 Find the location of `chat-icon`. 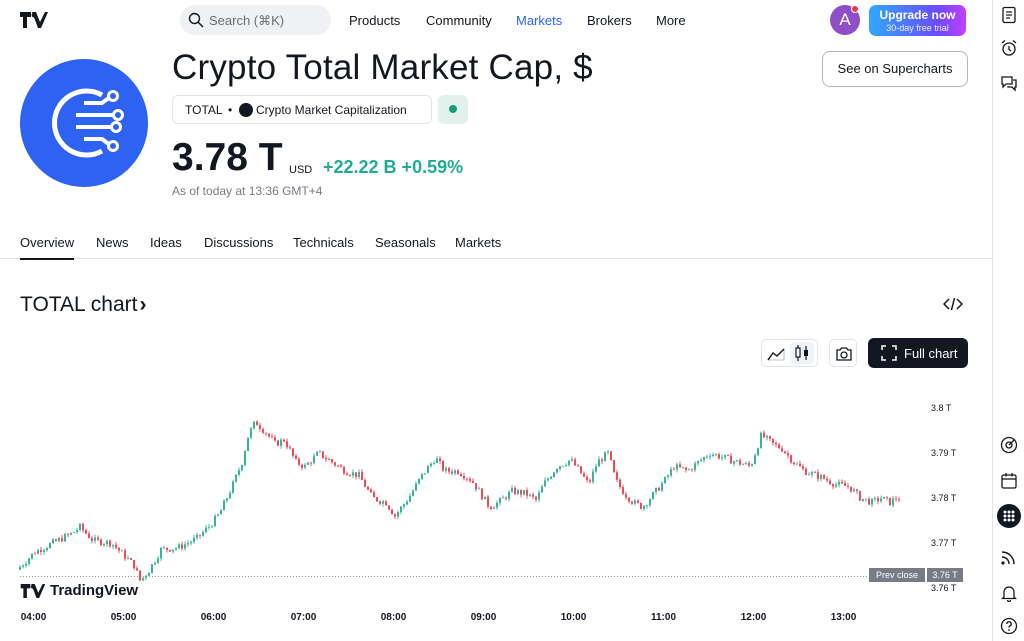

chat-icon is located at coordinates (1009, 83).